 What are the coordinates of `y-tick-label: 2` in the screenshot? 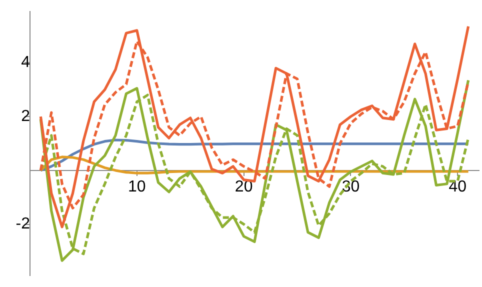 It's located at (25, 116).